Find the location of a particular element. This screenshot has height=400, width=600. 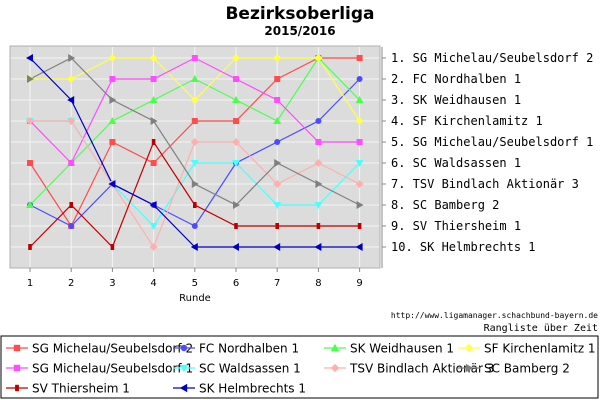

legend-label: FC Nordhalben 1 is located at coordinates (249, 349).